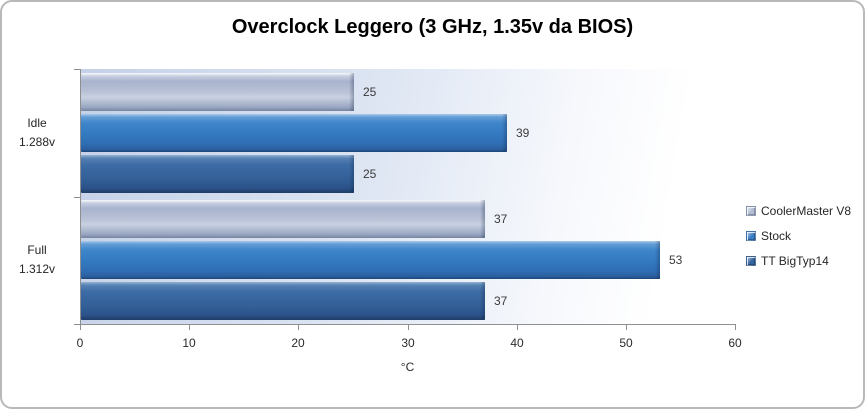 The width and height of the screenshot is (865, 409). I want to click on legend-item: Stock, so click(798, 235).